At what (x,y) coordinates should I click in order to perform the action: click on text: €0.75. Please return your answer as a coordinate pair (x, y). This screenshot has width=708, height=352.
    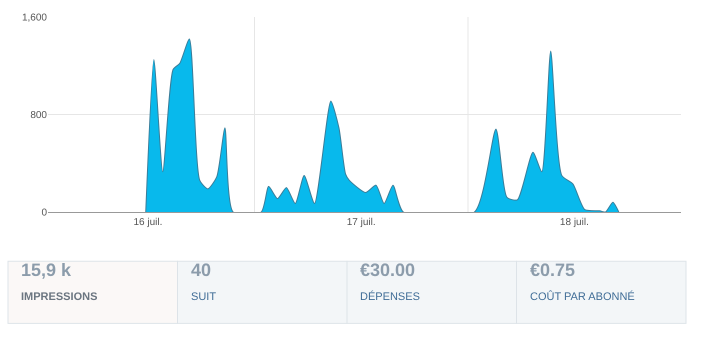
    Looking at the image, I should click on (553, 270).